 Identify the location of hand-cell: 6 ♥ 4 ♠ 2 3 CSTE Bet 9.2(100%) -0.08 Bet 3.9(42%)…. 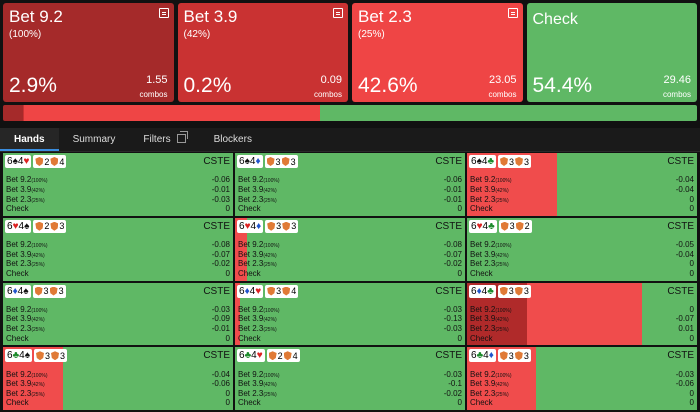
(118, 249).